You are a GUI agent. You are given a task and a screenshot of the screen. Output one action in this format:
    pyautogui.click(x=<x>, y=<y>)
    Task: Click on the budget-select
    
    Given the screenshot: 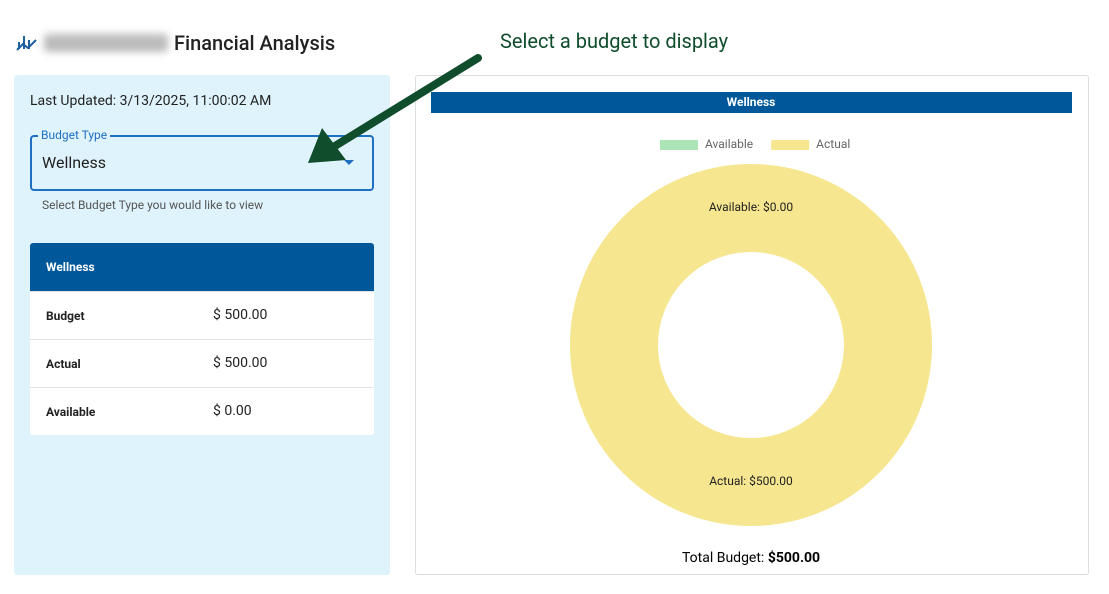 What is the action you would take?
    pyautogui.click(x=202, y=163)
    